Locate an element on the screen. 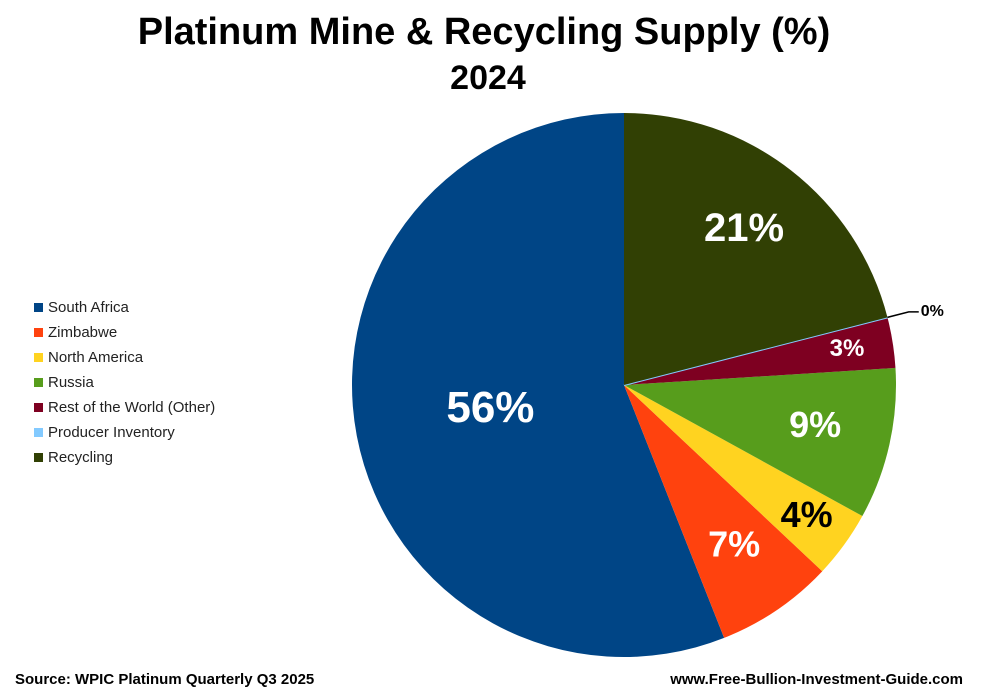  value-label: 3% is located at coordinates (847, 348).